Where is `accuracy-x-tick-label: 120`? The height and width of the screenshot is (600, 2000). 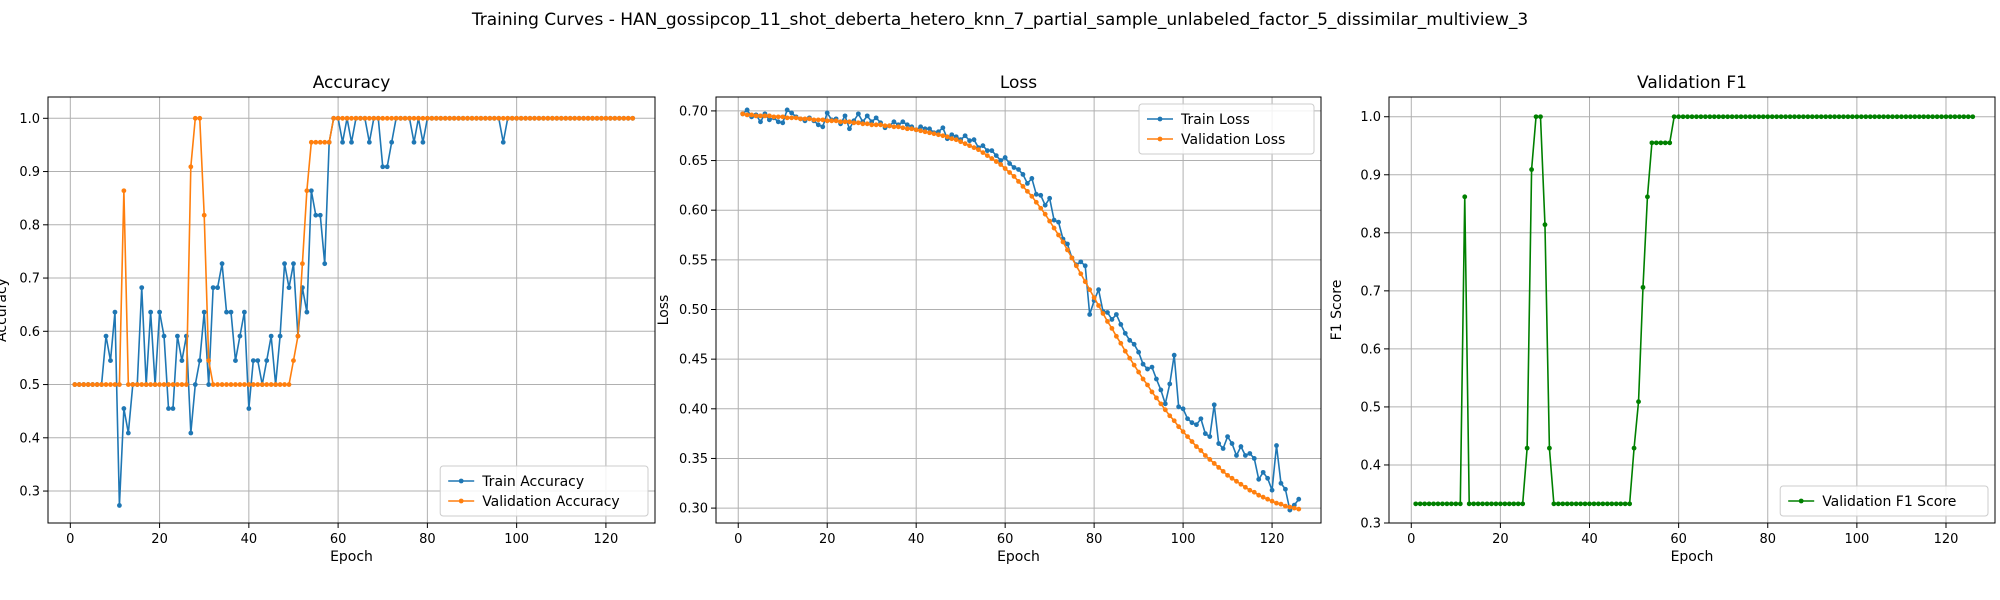
accuracy-x-tick-label: 120 is located at coordinates (605, 539).